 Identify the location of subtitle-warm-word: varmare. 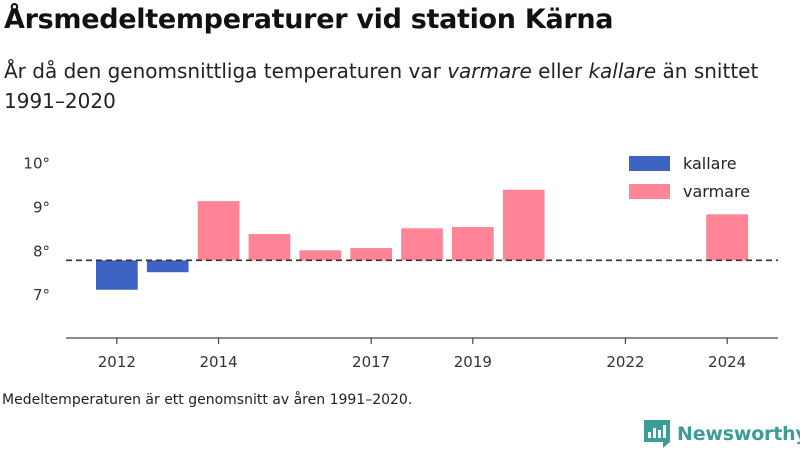
(489, 71).